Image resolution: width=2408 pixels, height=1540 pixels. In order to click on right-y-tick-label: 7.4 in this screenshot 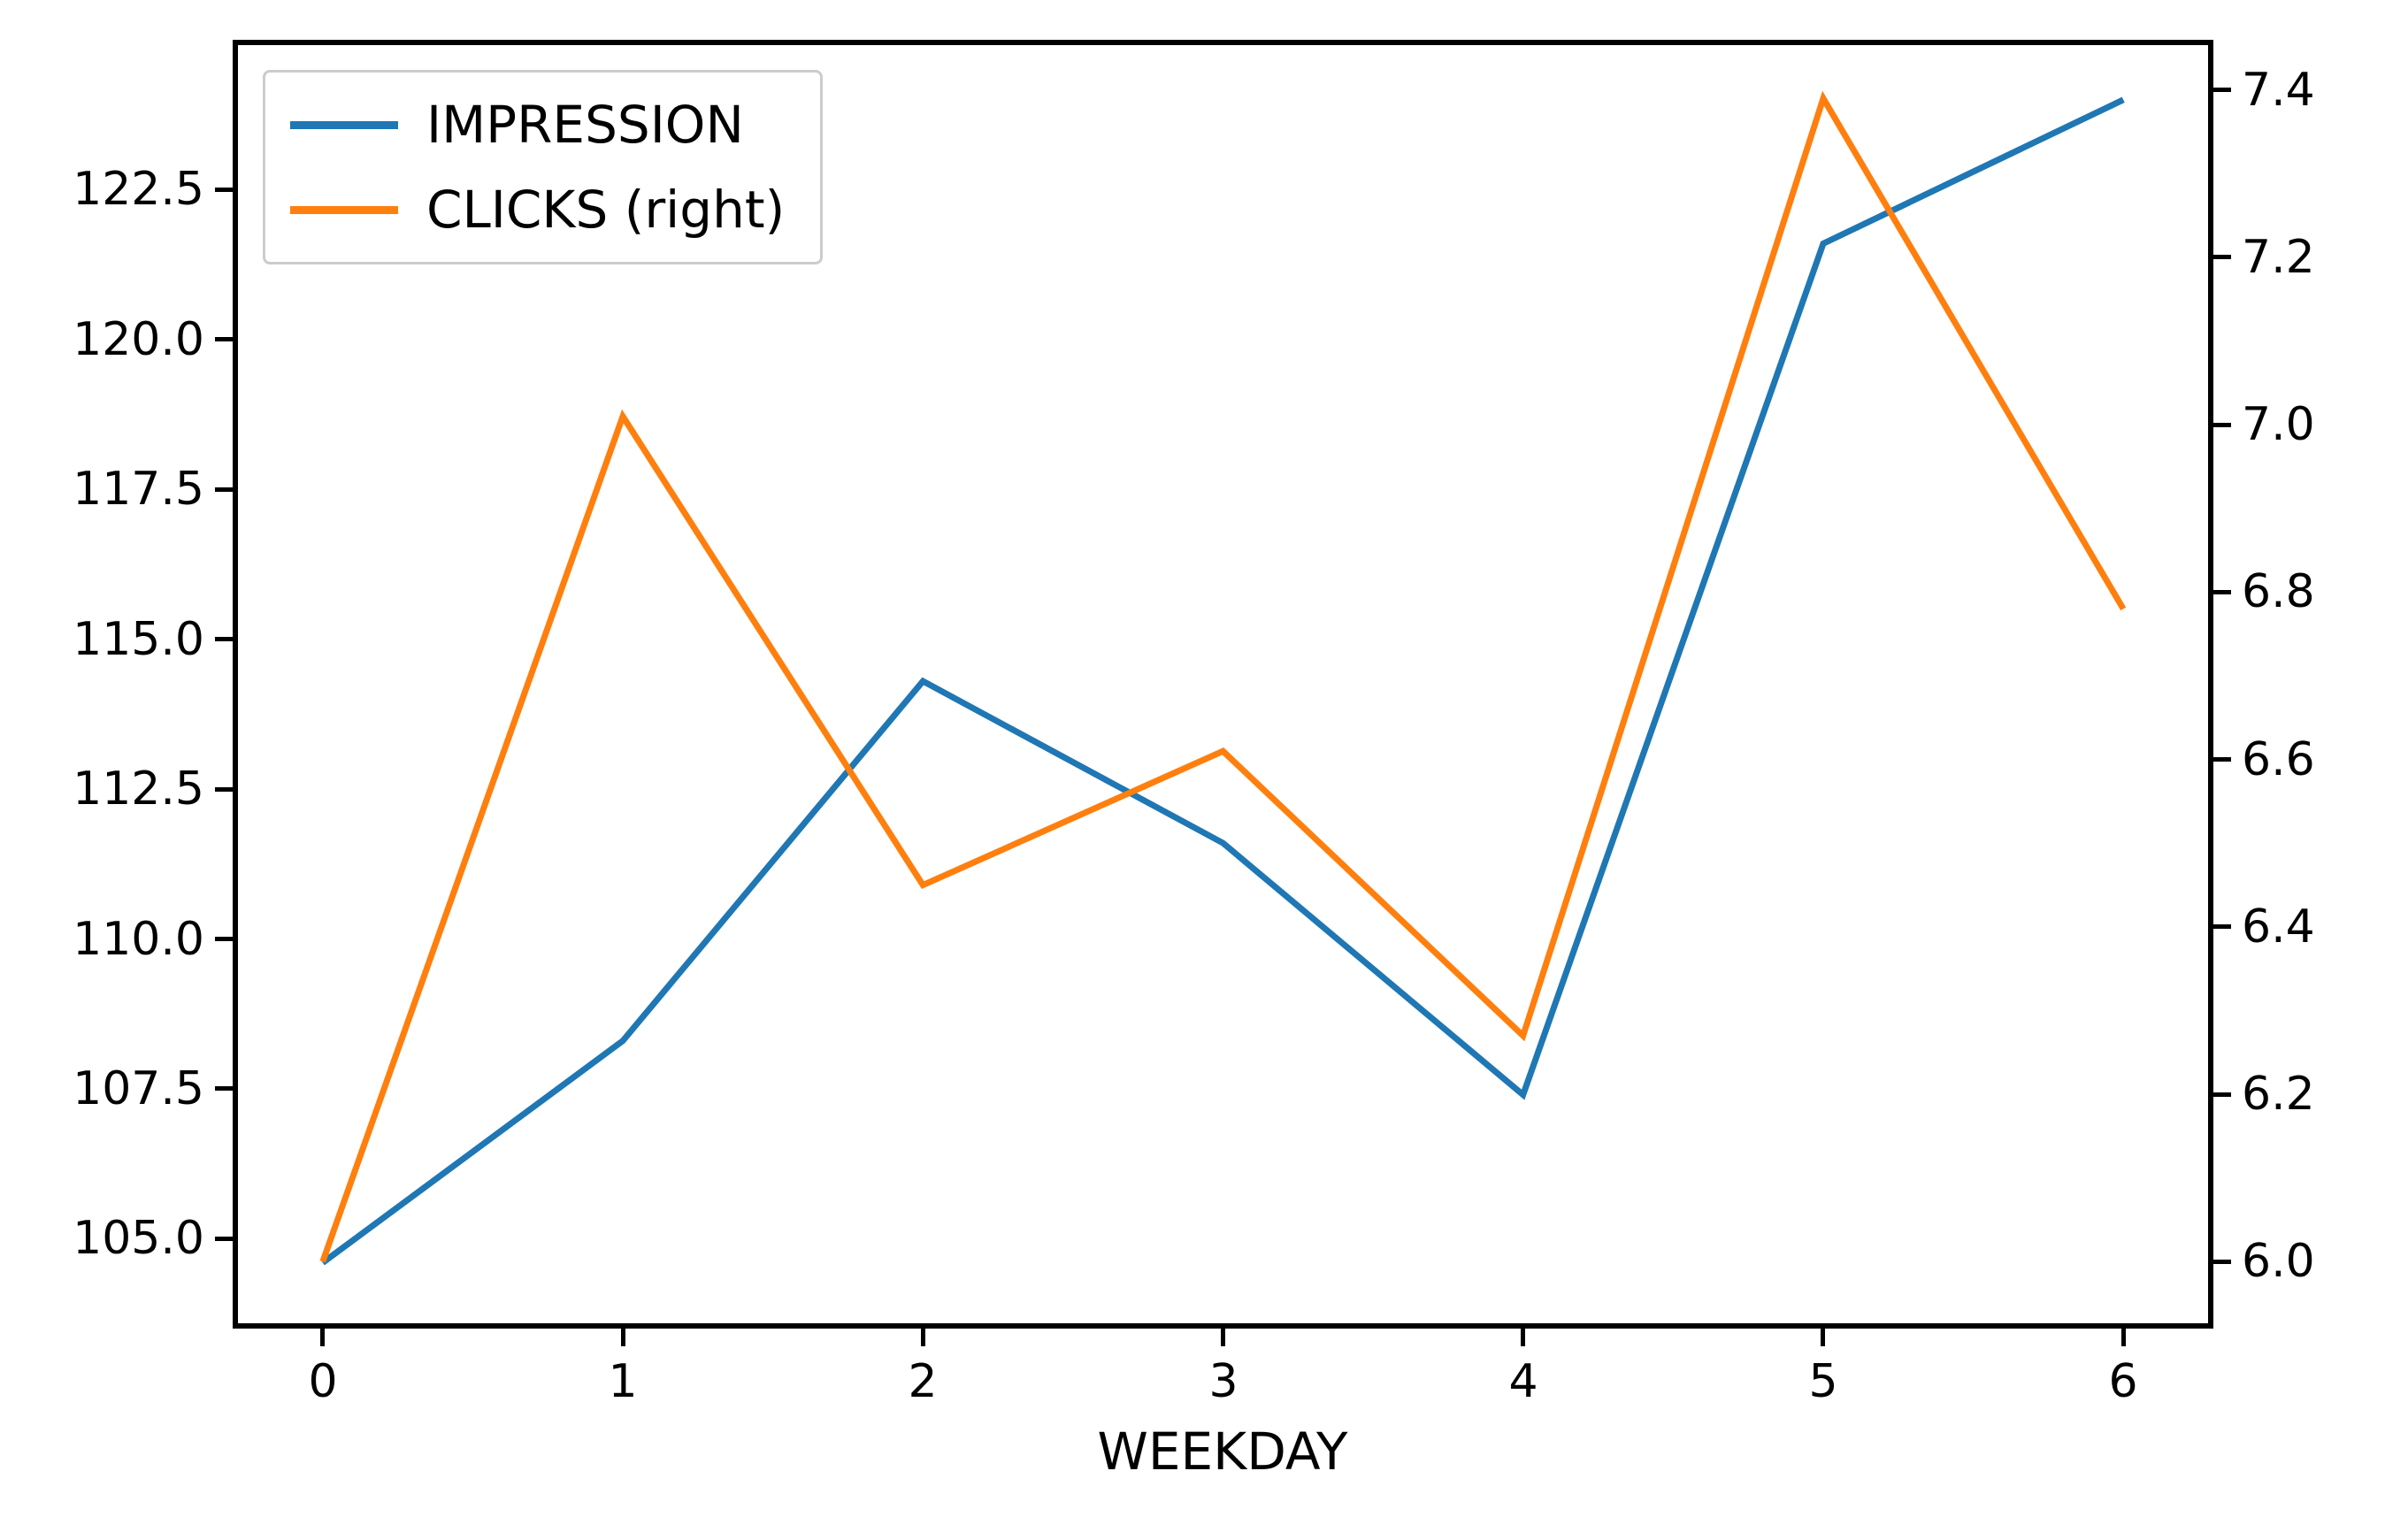, I will do `click(2278, 90)`.